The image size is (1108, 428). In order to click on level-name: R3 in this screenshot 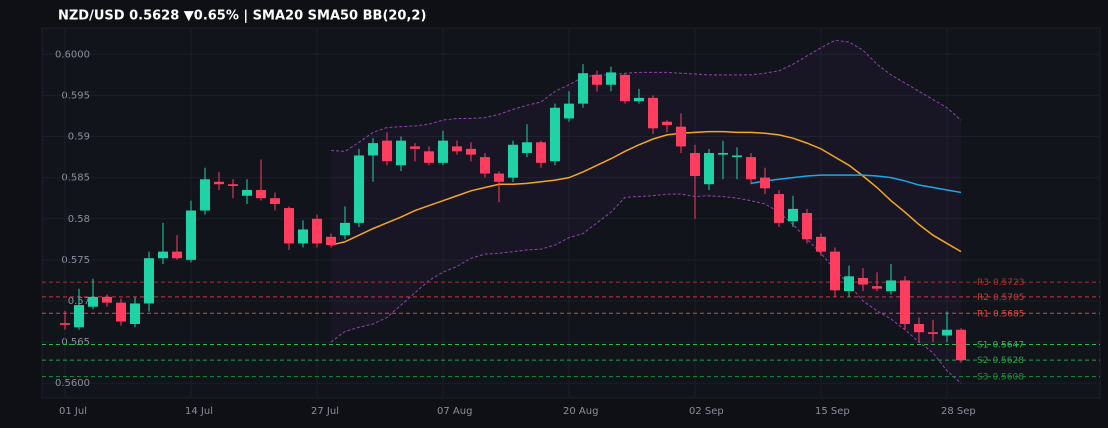, I will do `click(983, 283)`.